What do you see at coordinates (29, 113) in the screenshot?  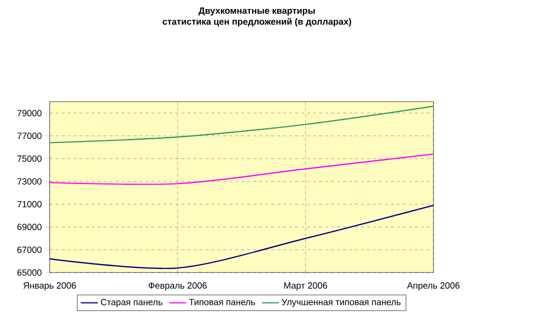 I see `y-tick-label: 79000` at bounding box center [29, 113].